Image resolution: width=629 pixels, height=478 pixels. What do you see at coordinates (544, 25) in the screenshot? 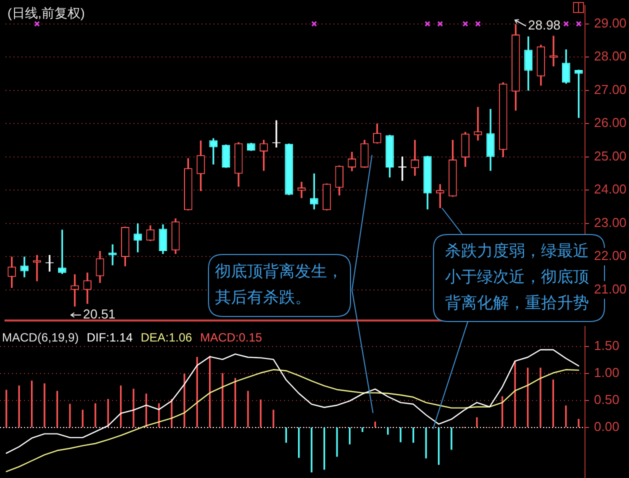
I see `annotation: 28.98` at bounding box center [544, 25].